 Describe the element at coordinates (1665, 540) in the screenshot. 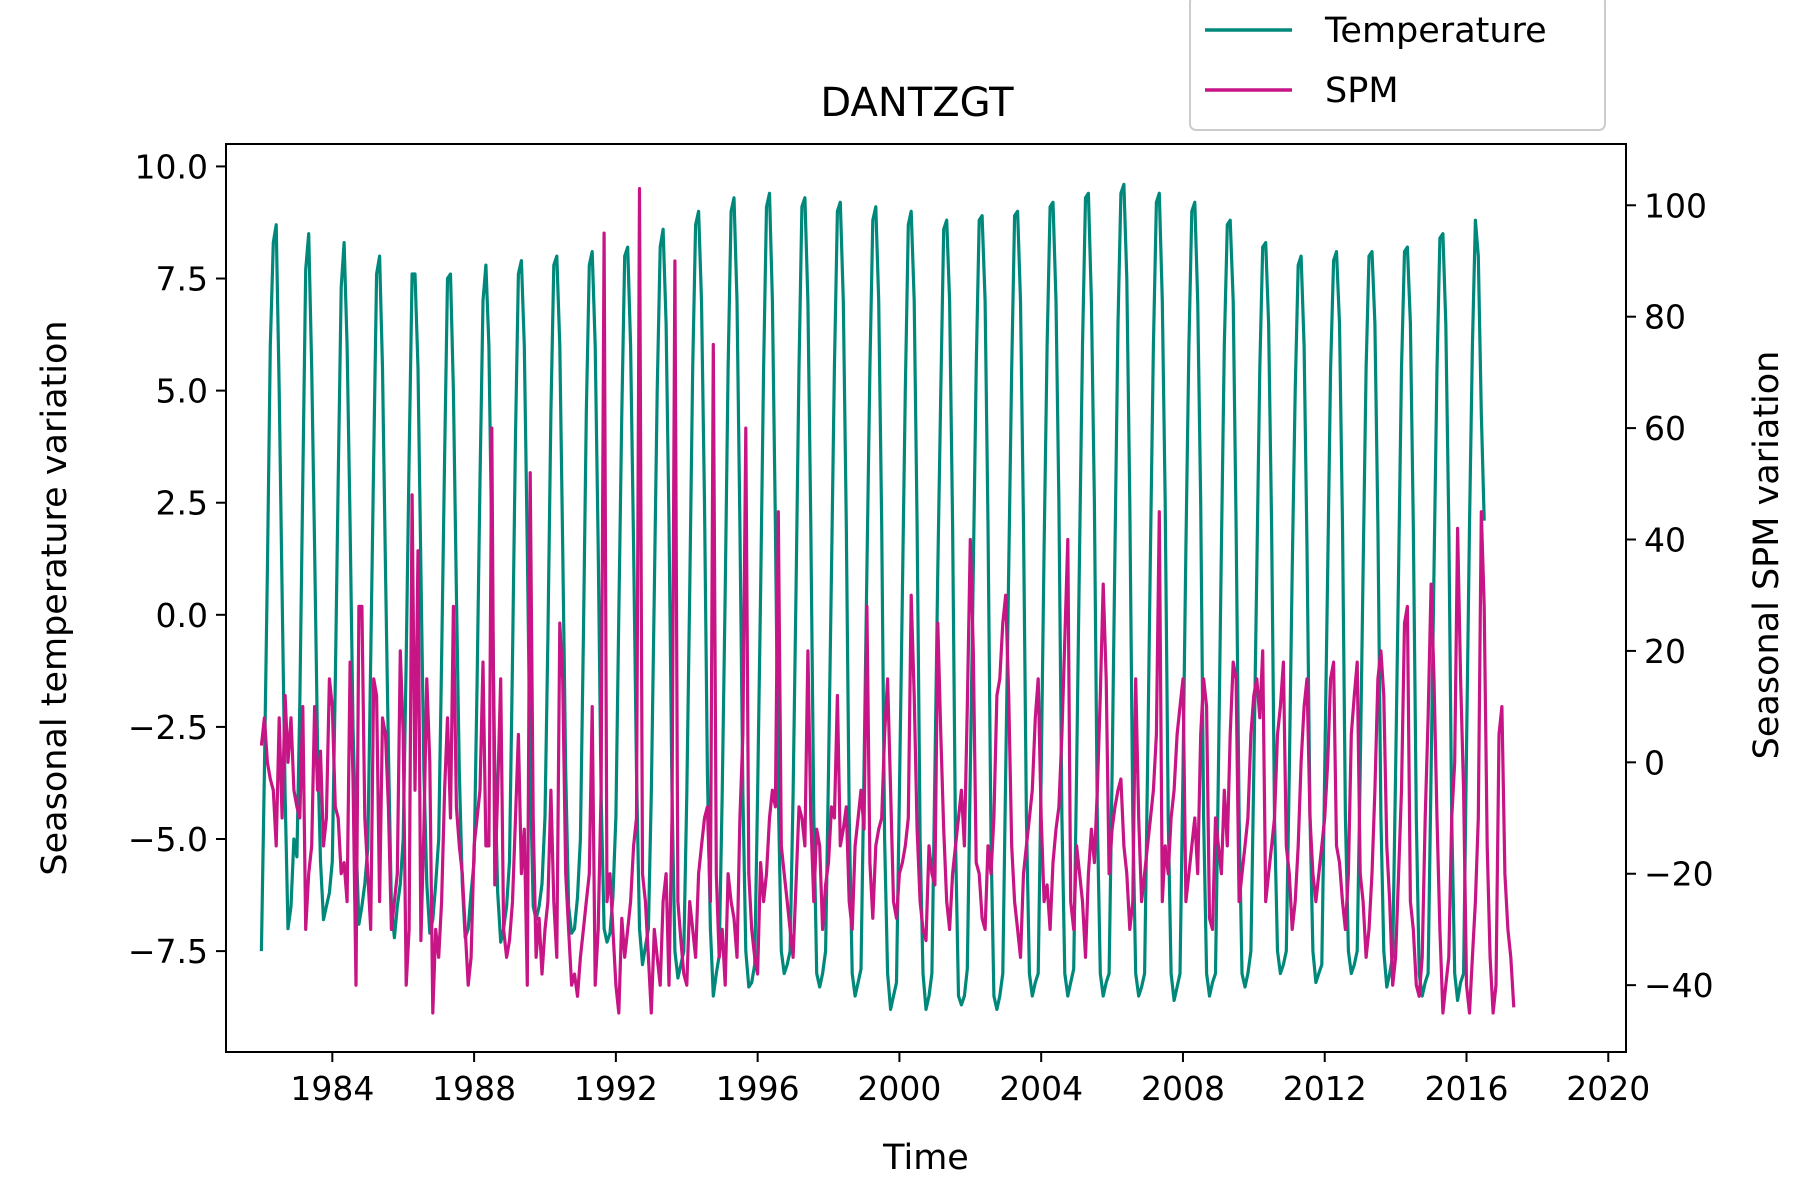

I see `right-y-tick-label: 40` at that location.